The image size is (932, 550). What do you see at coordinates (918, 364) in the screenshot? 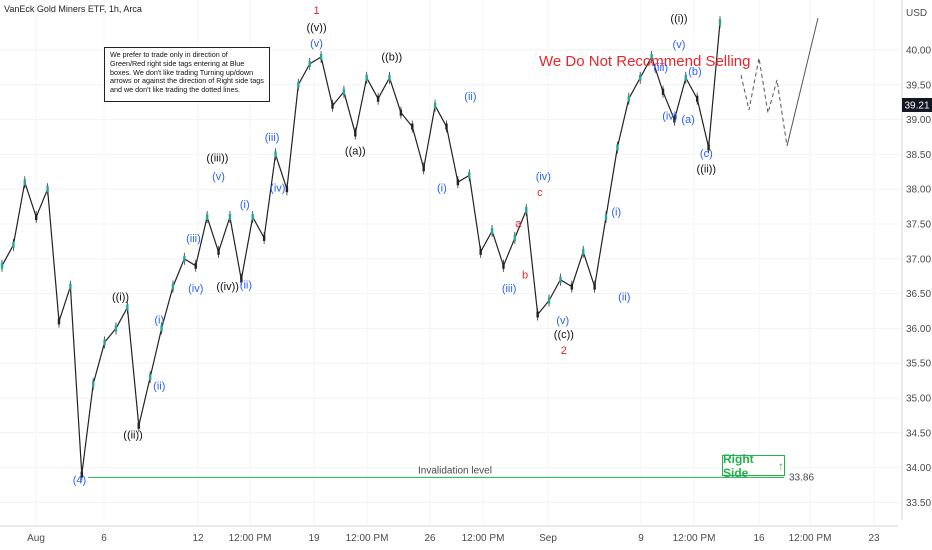
I see `y-tick-label: 35.50` at bounding box center [918, 364].